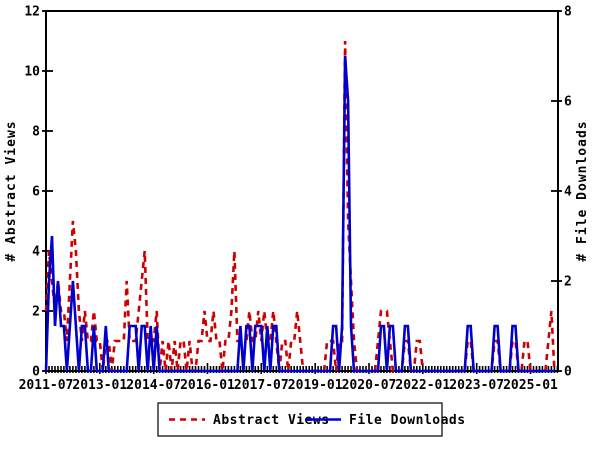  I want to click on y-left-tick-label: 8, so click(36, 132).